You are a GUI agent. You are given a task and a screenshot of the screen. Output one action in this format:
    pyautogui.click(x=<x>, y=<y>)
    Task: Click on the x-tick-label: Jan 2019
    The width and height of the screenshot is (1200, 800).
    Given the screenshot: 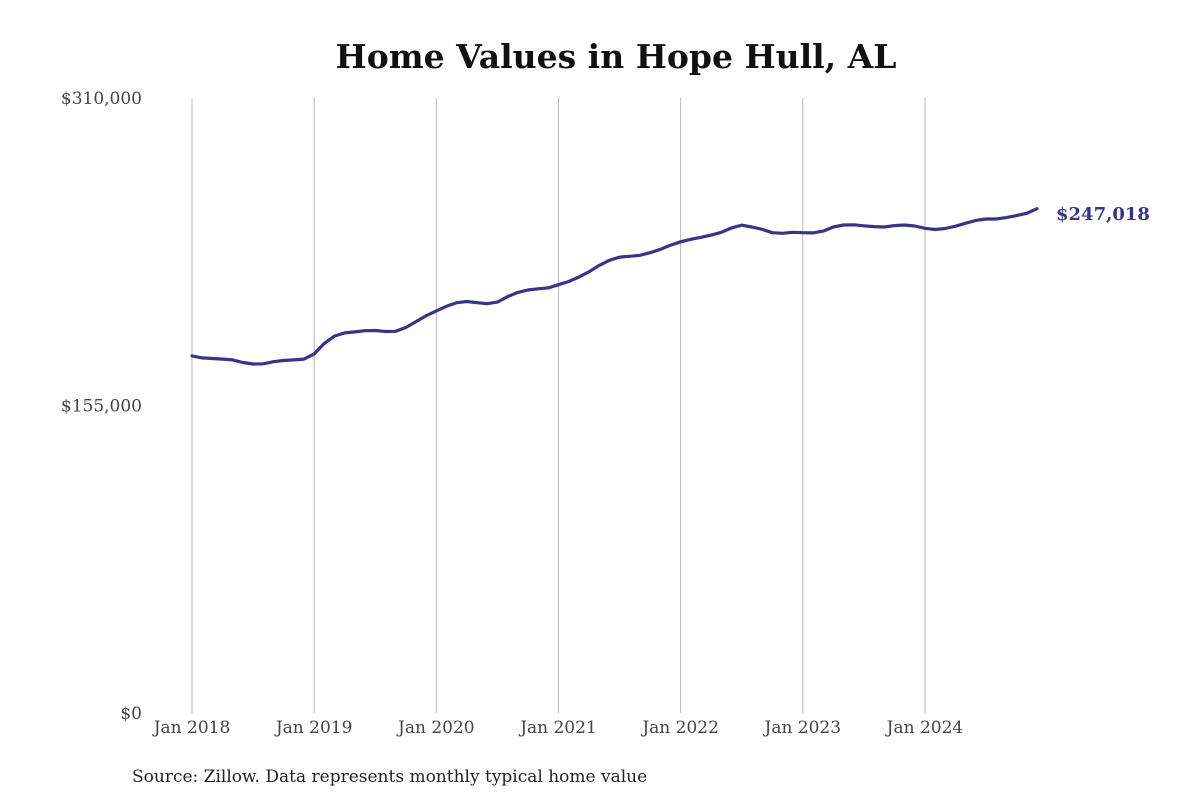 What is the action you would take?
    pyautogui.click(x=313, y=728)
    